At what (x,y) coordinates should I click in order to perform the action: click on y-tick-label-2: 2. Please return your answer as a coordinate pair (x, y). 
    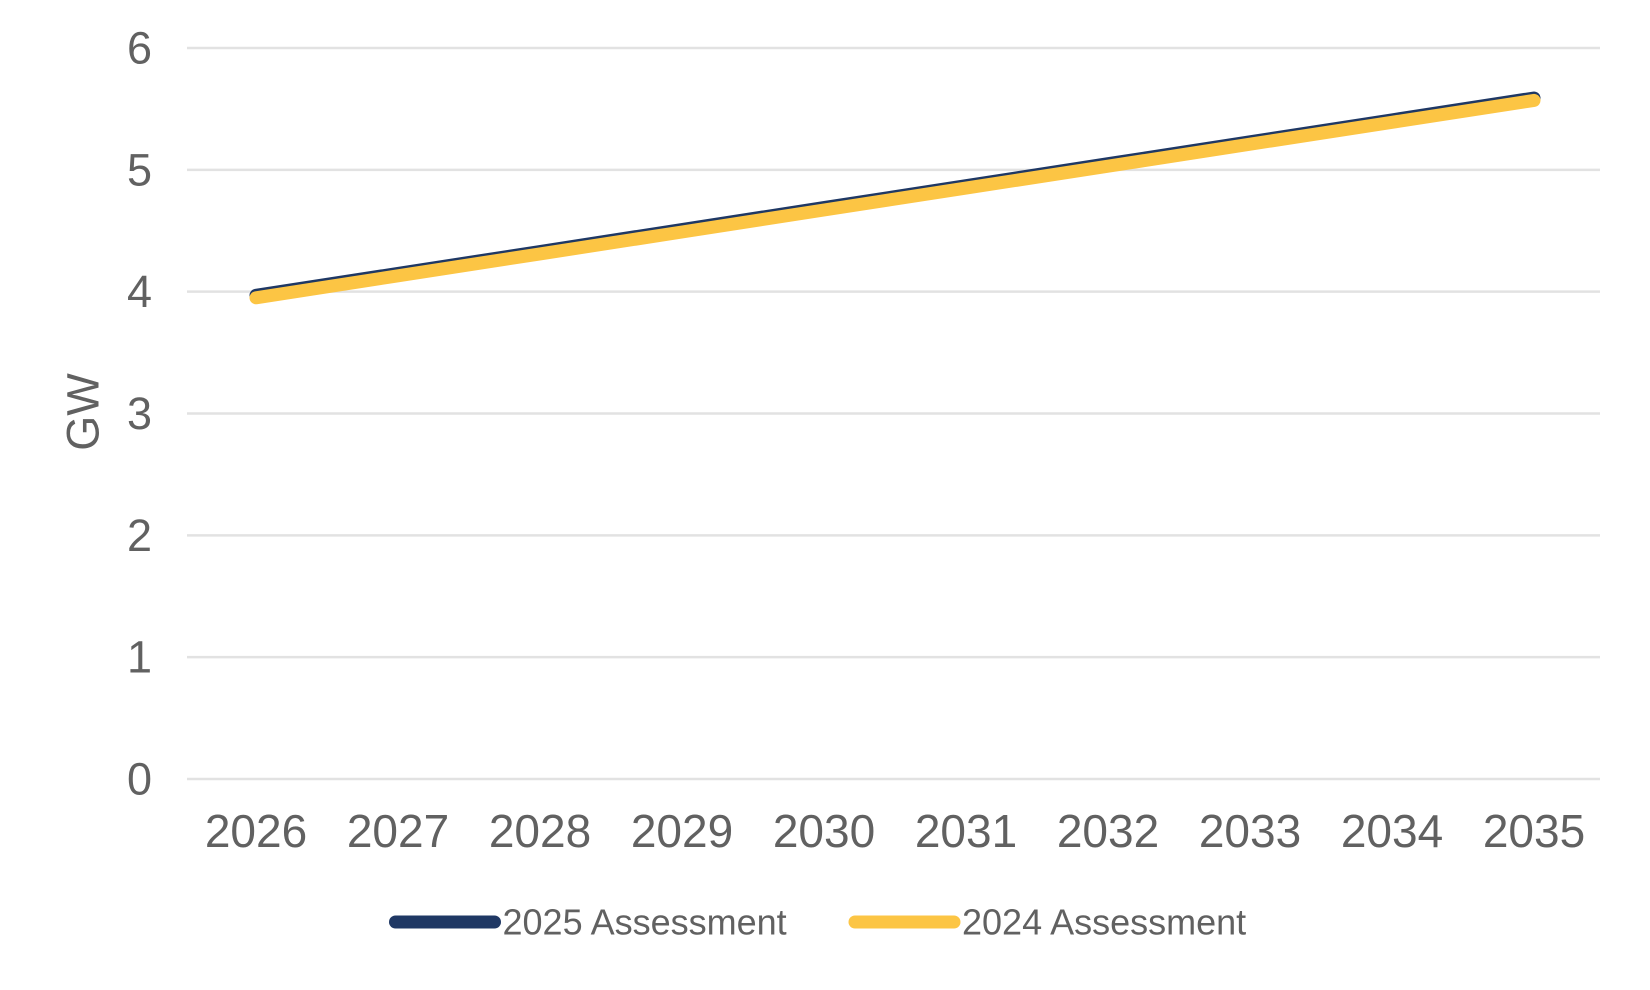
    Looking at the image, I should click on (139, 535).